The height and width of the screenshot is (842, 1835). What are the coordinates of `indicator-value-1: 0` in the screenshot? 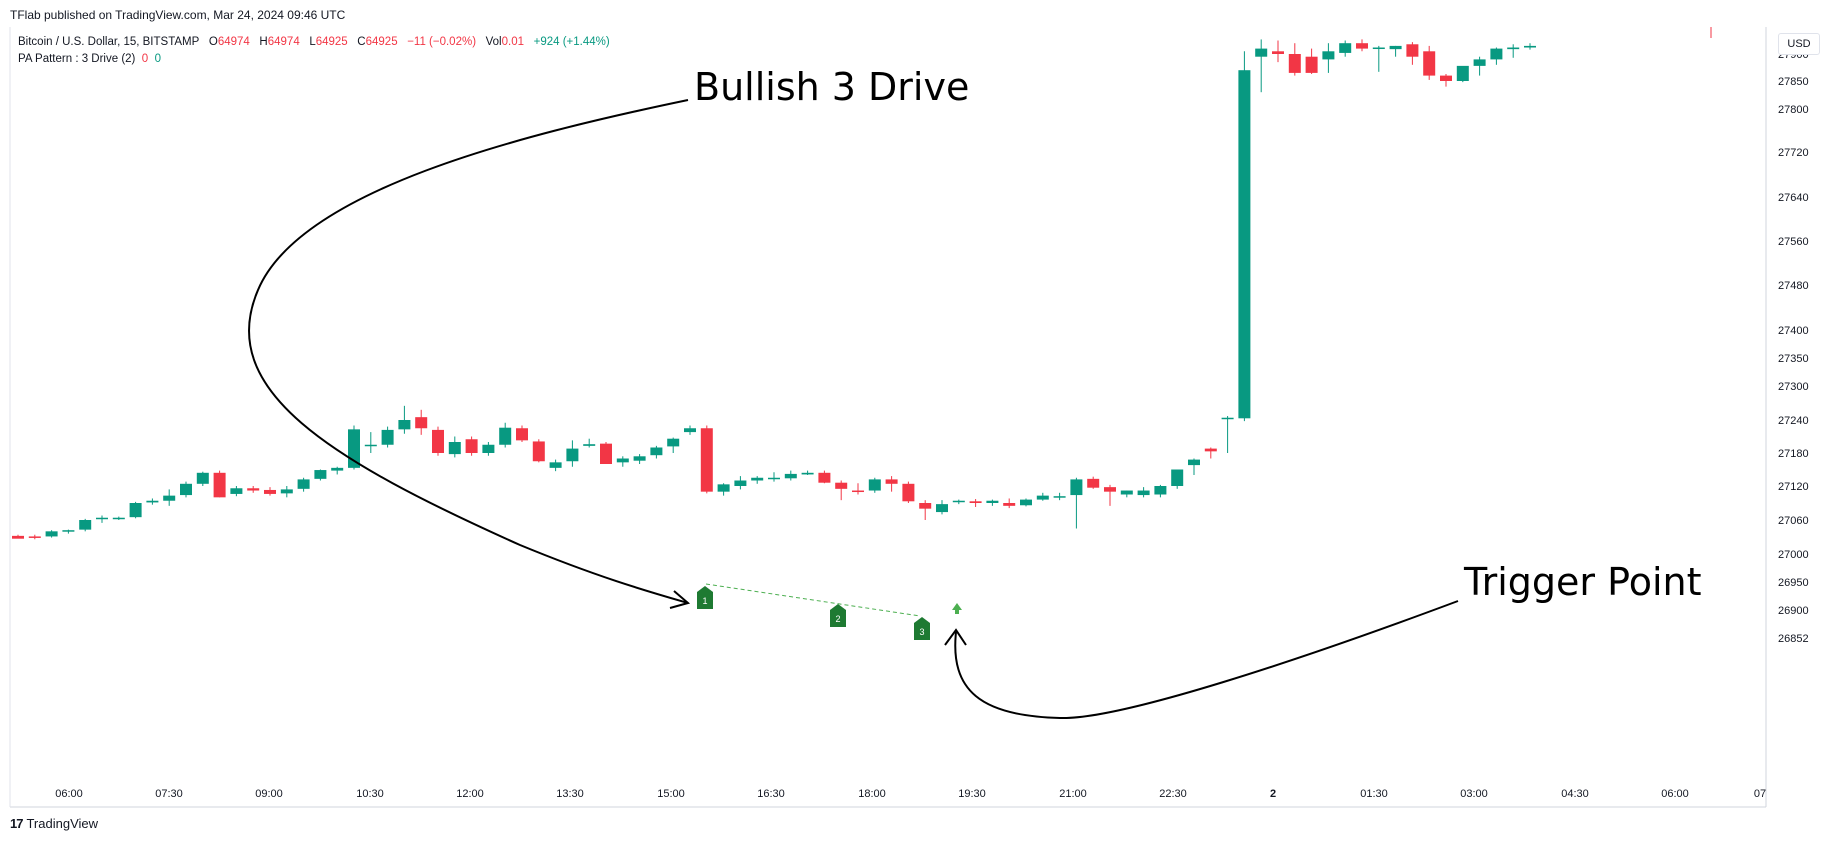 It's located at (145, 59).